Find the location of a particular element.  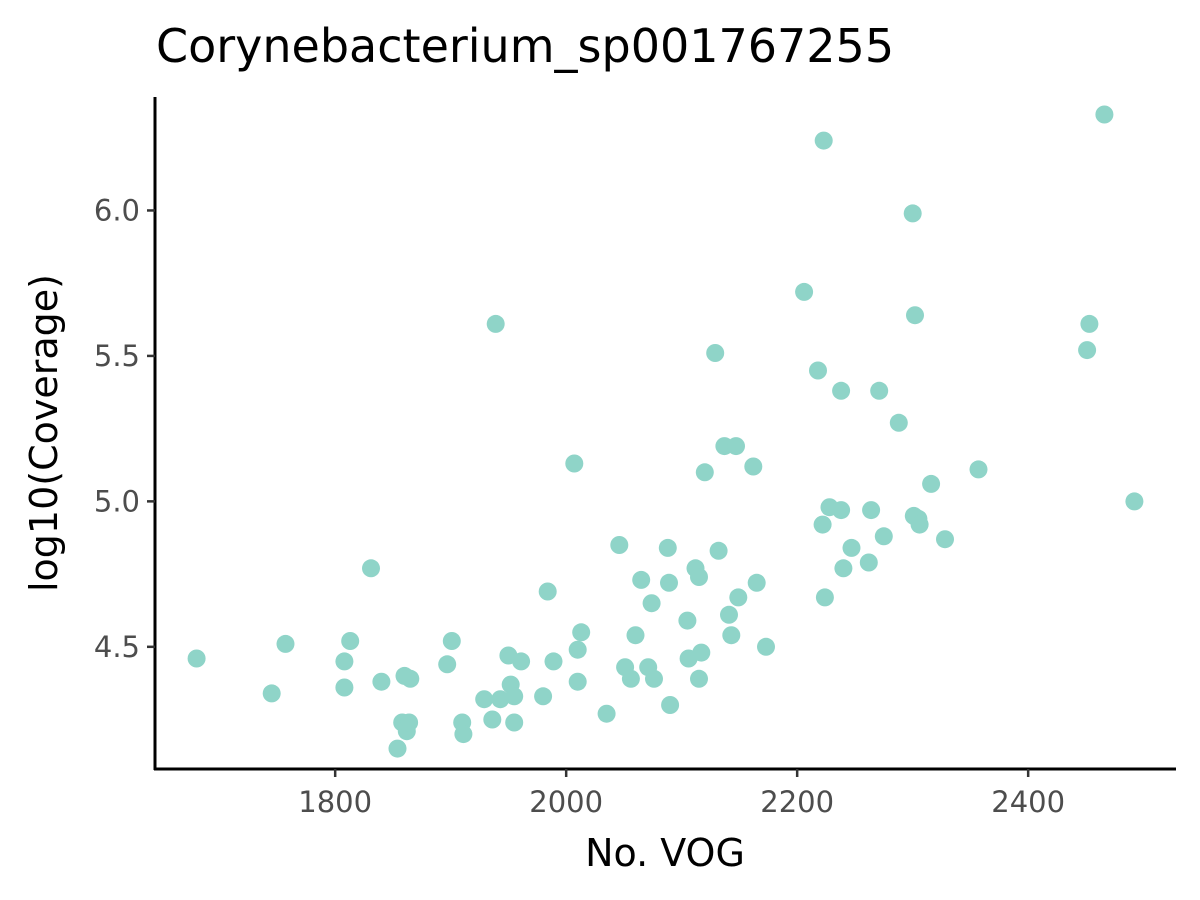

x-axis-ticks: 1800 2000 2200 2400 is located at coordinates (681, 794).